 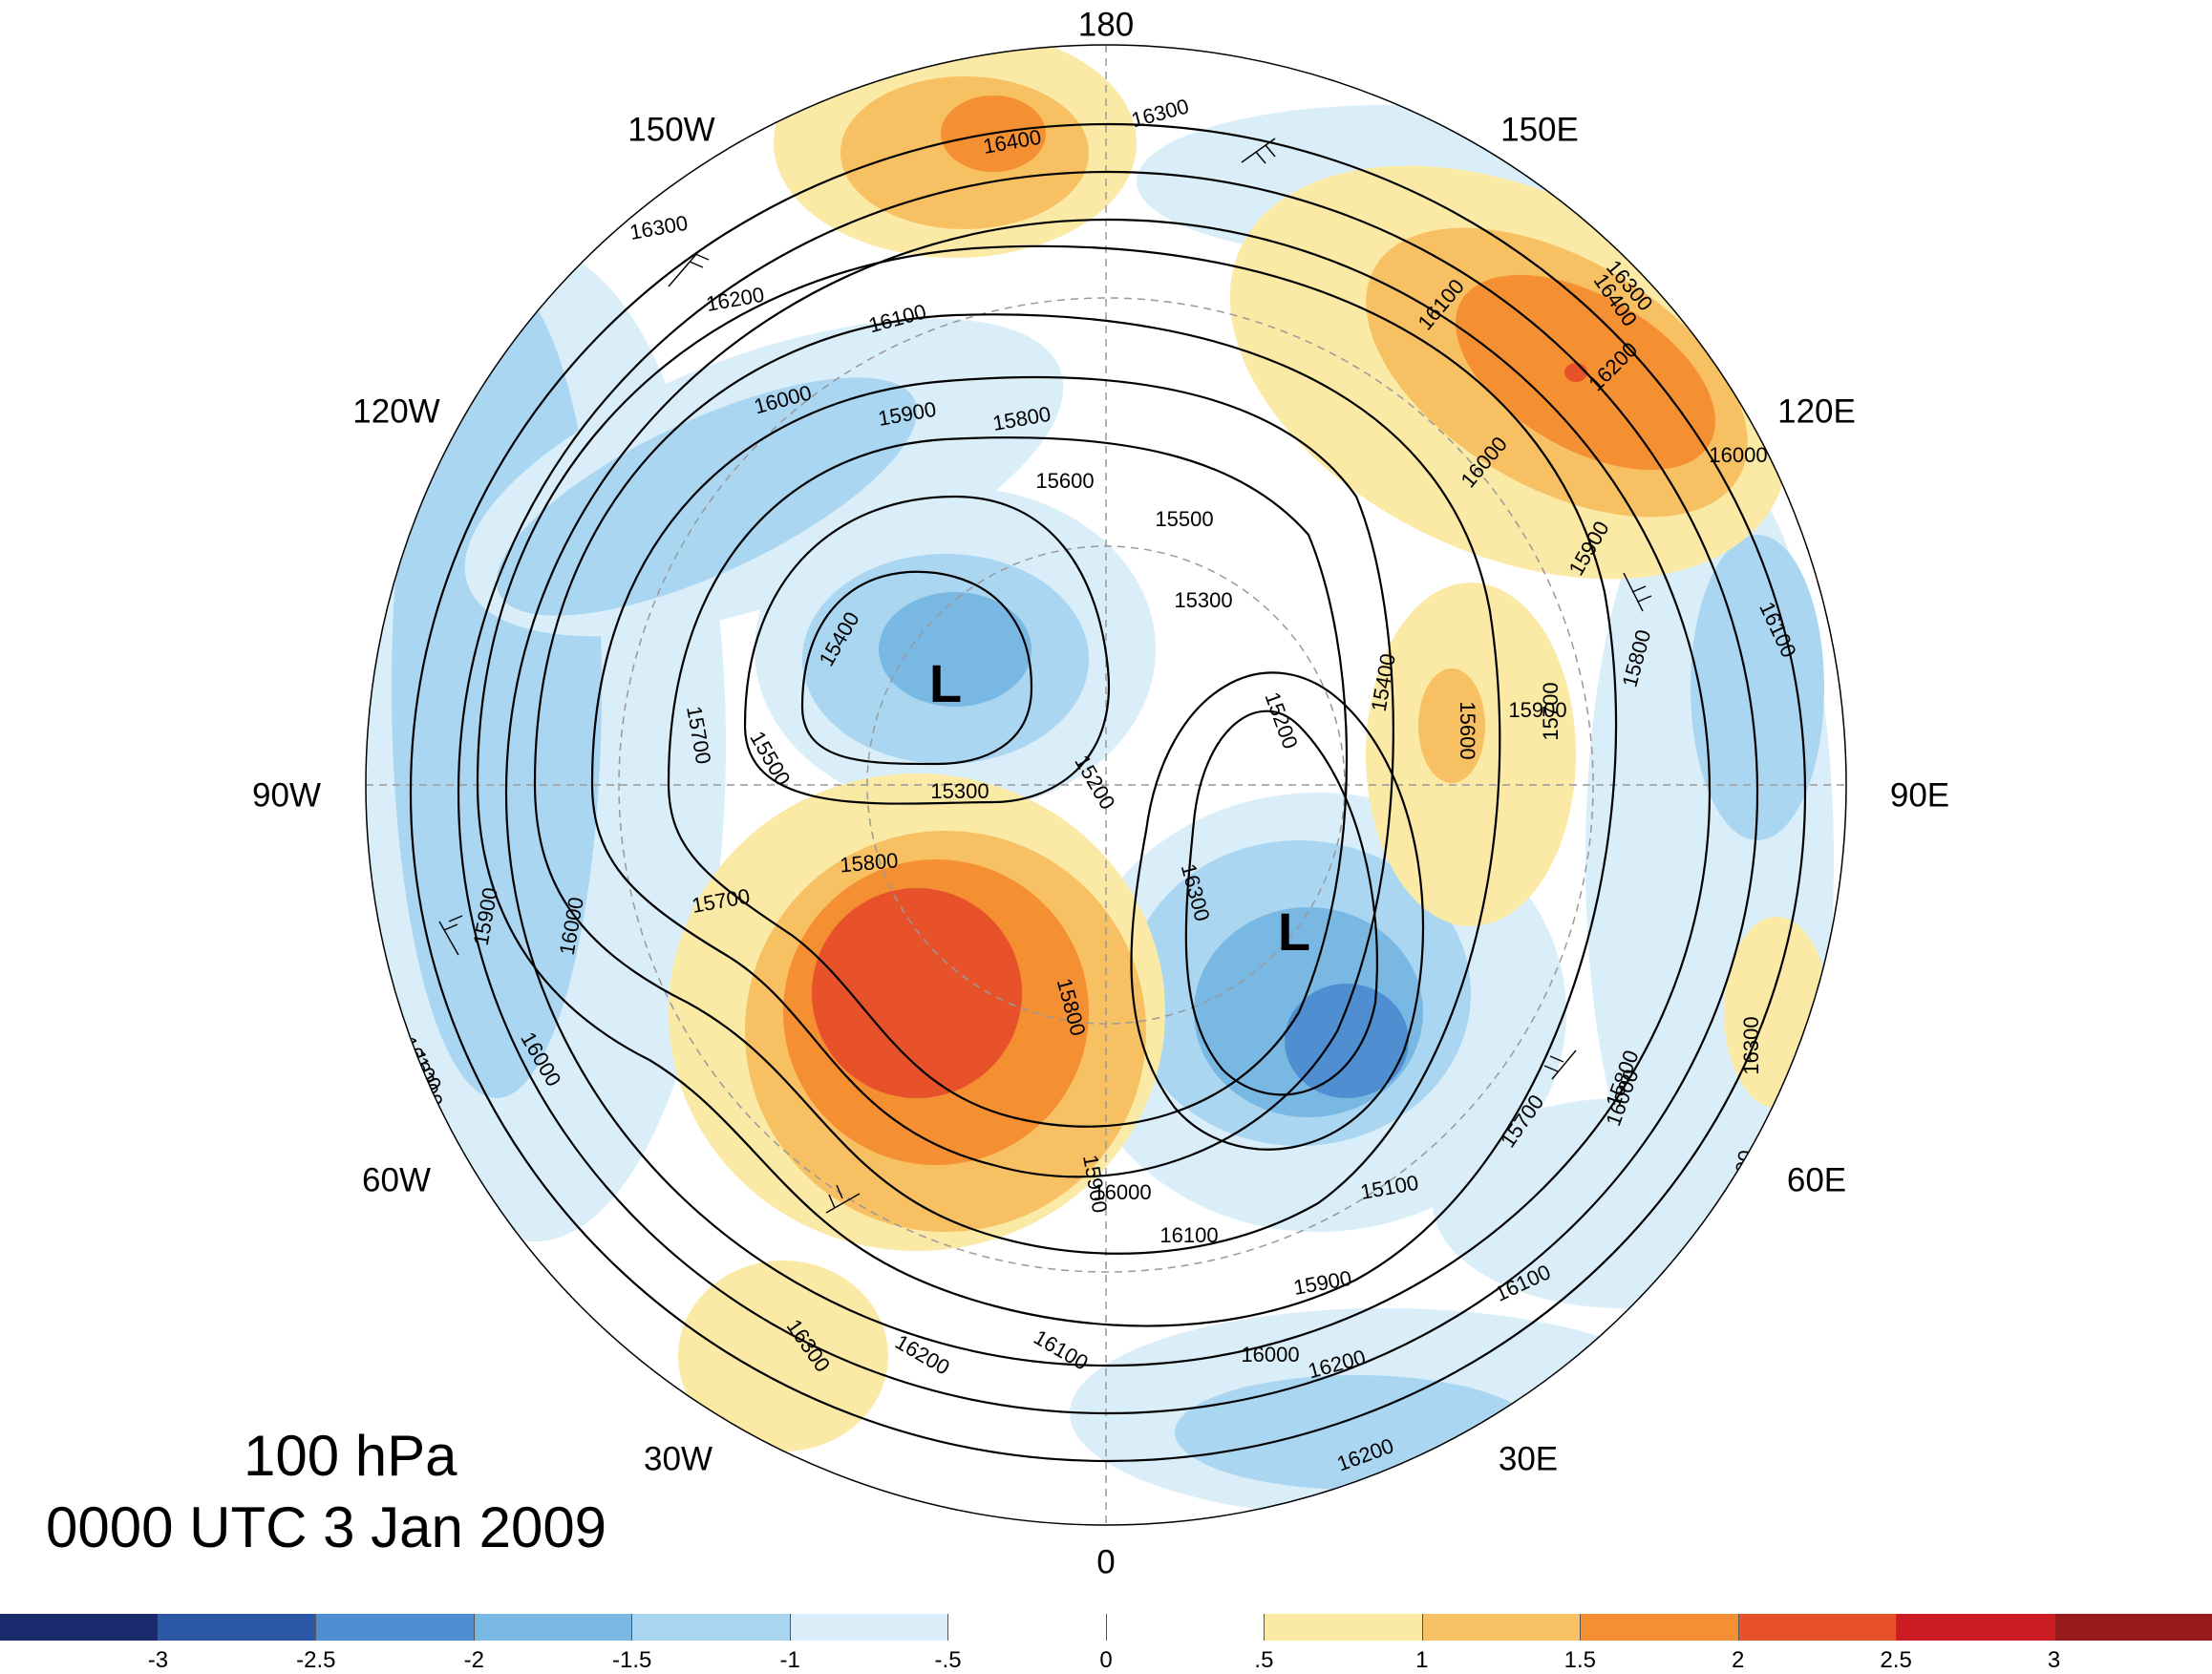 What do you see at coordinates (670, 129) in the screenshot?
I see `longitude-label: 150W` at bounding box center [670, 129].